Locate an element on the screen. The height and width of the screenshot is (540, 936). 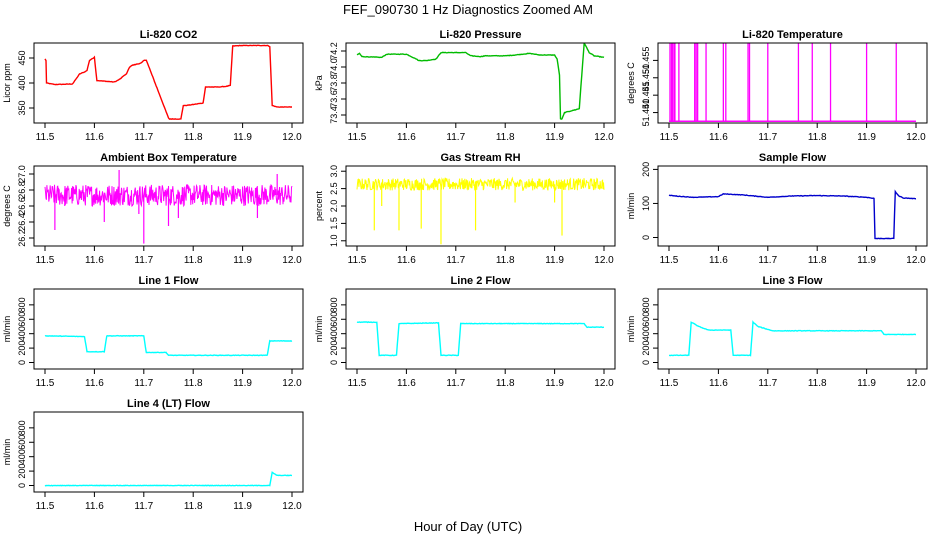
y-tick-label: 74.0 is located at coordinates (334, 67).